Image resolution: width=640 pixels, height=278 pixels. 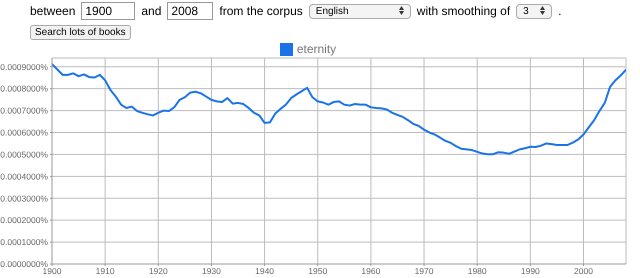 What do you see at coordinates (24, 67) in the screenshot?
I see `y-tick-label: 0.0009000%` at bounding box center [24, 67].